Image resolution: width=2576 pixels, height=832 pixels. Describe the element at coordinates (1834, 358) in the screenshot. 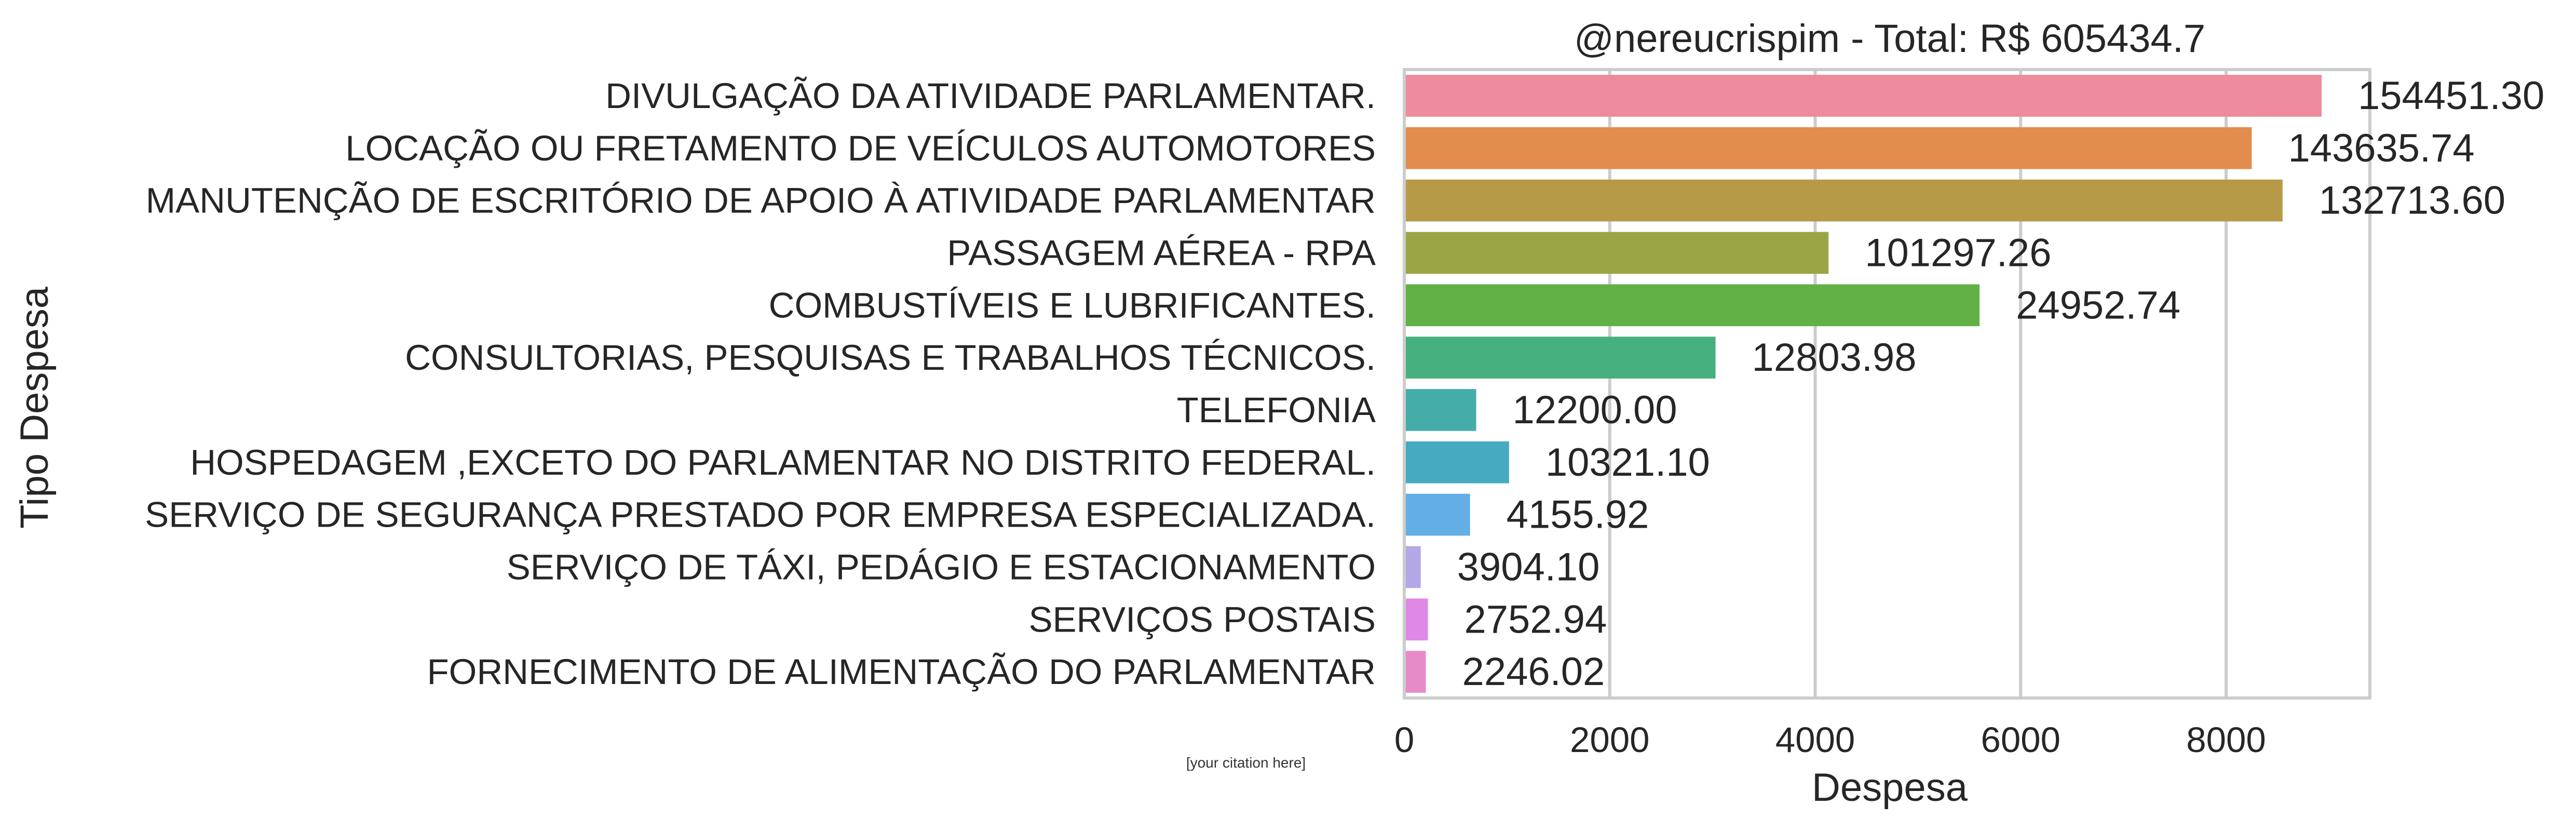

I see `data-label: 12803.98` at that location.